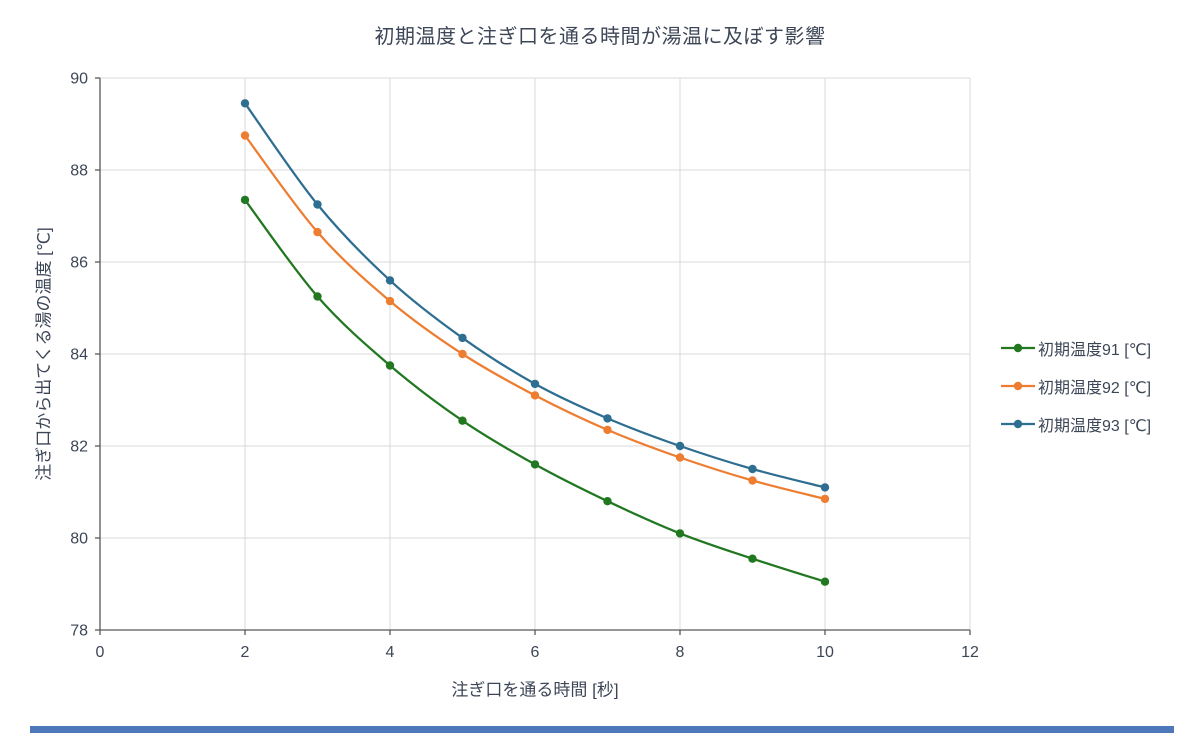 This screenshot has height=733, width=1200. Describe the element at coordinates (79, 171) in the screenshot. I see `y-tick-label: 88` at that location.